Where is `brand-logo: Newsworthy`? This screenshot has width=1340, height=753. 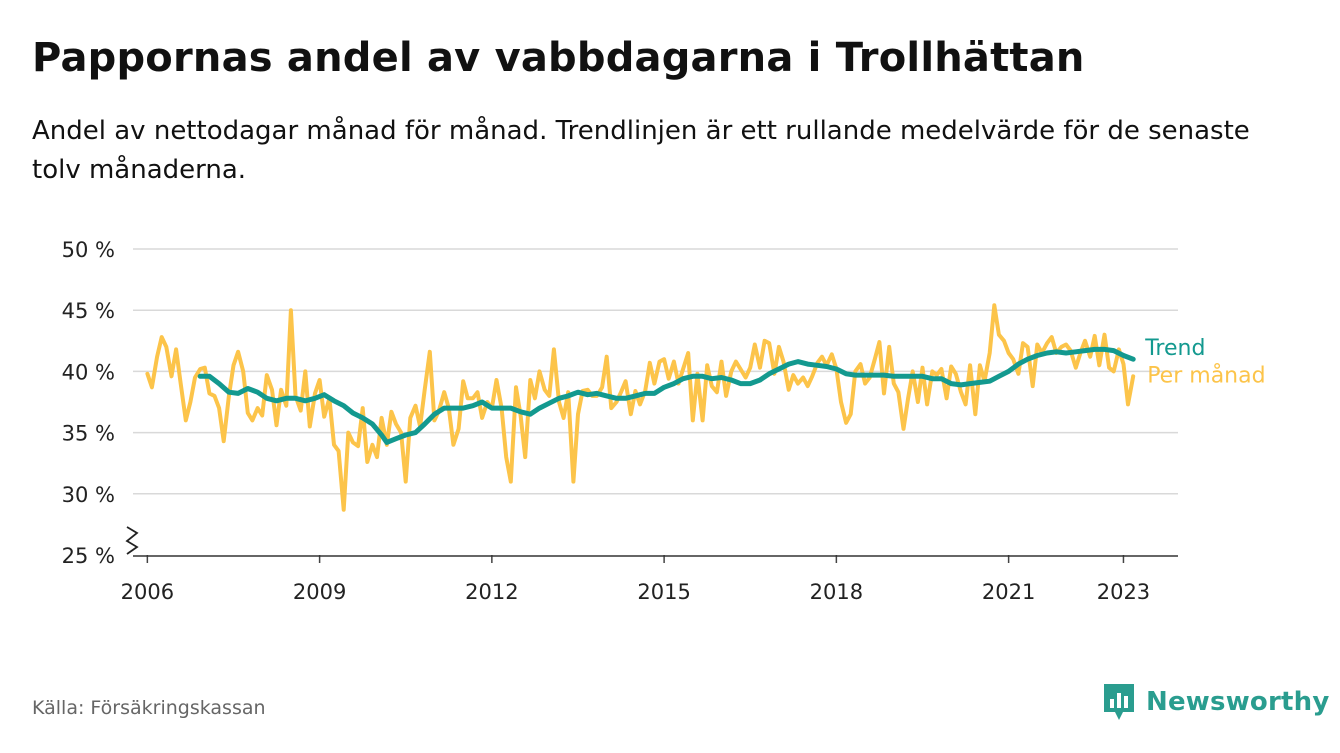
brand-logo: Newsworthy is located at coordinates (1215, 702).